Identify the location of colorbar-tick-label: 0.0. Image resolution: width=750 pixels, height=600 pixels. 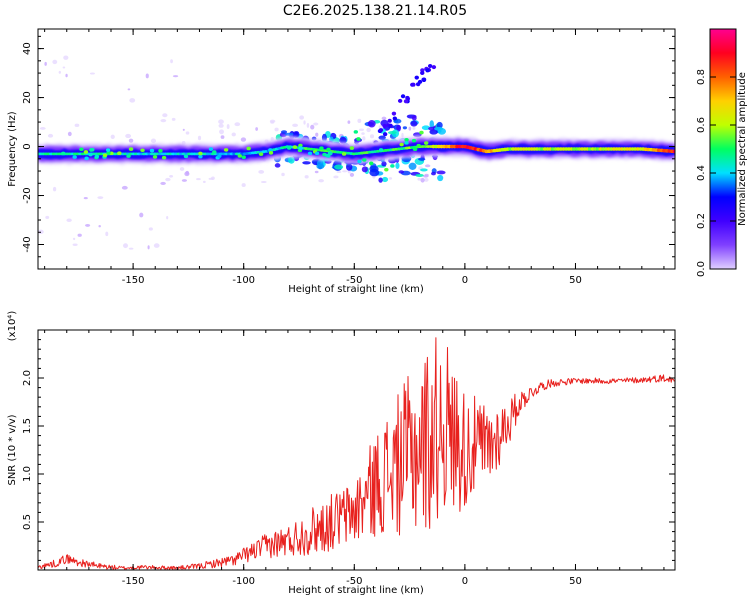
(701, 269).